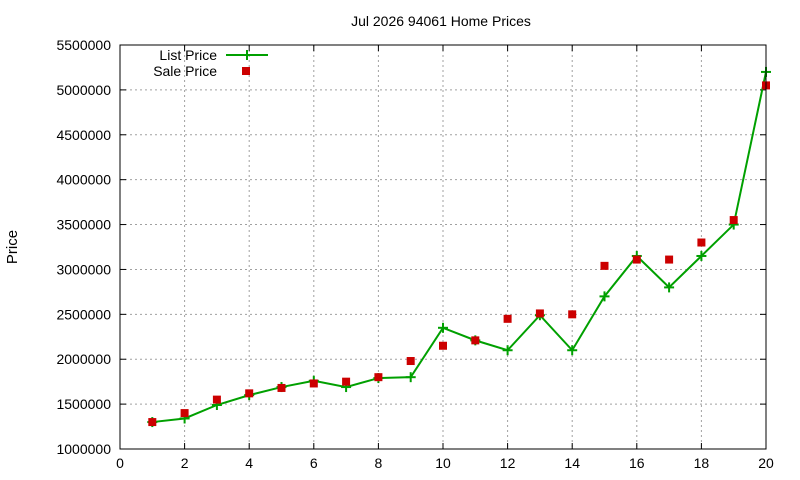  Describe the element at coordinates (443, 463) in the screenshot. I see `x-tick-label: 10` at that location.